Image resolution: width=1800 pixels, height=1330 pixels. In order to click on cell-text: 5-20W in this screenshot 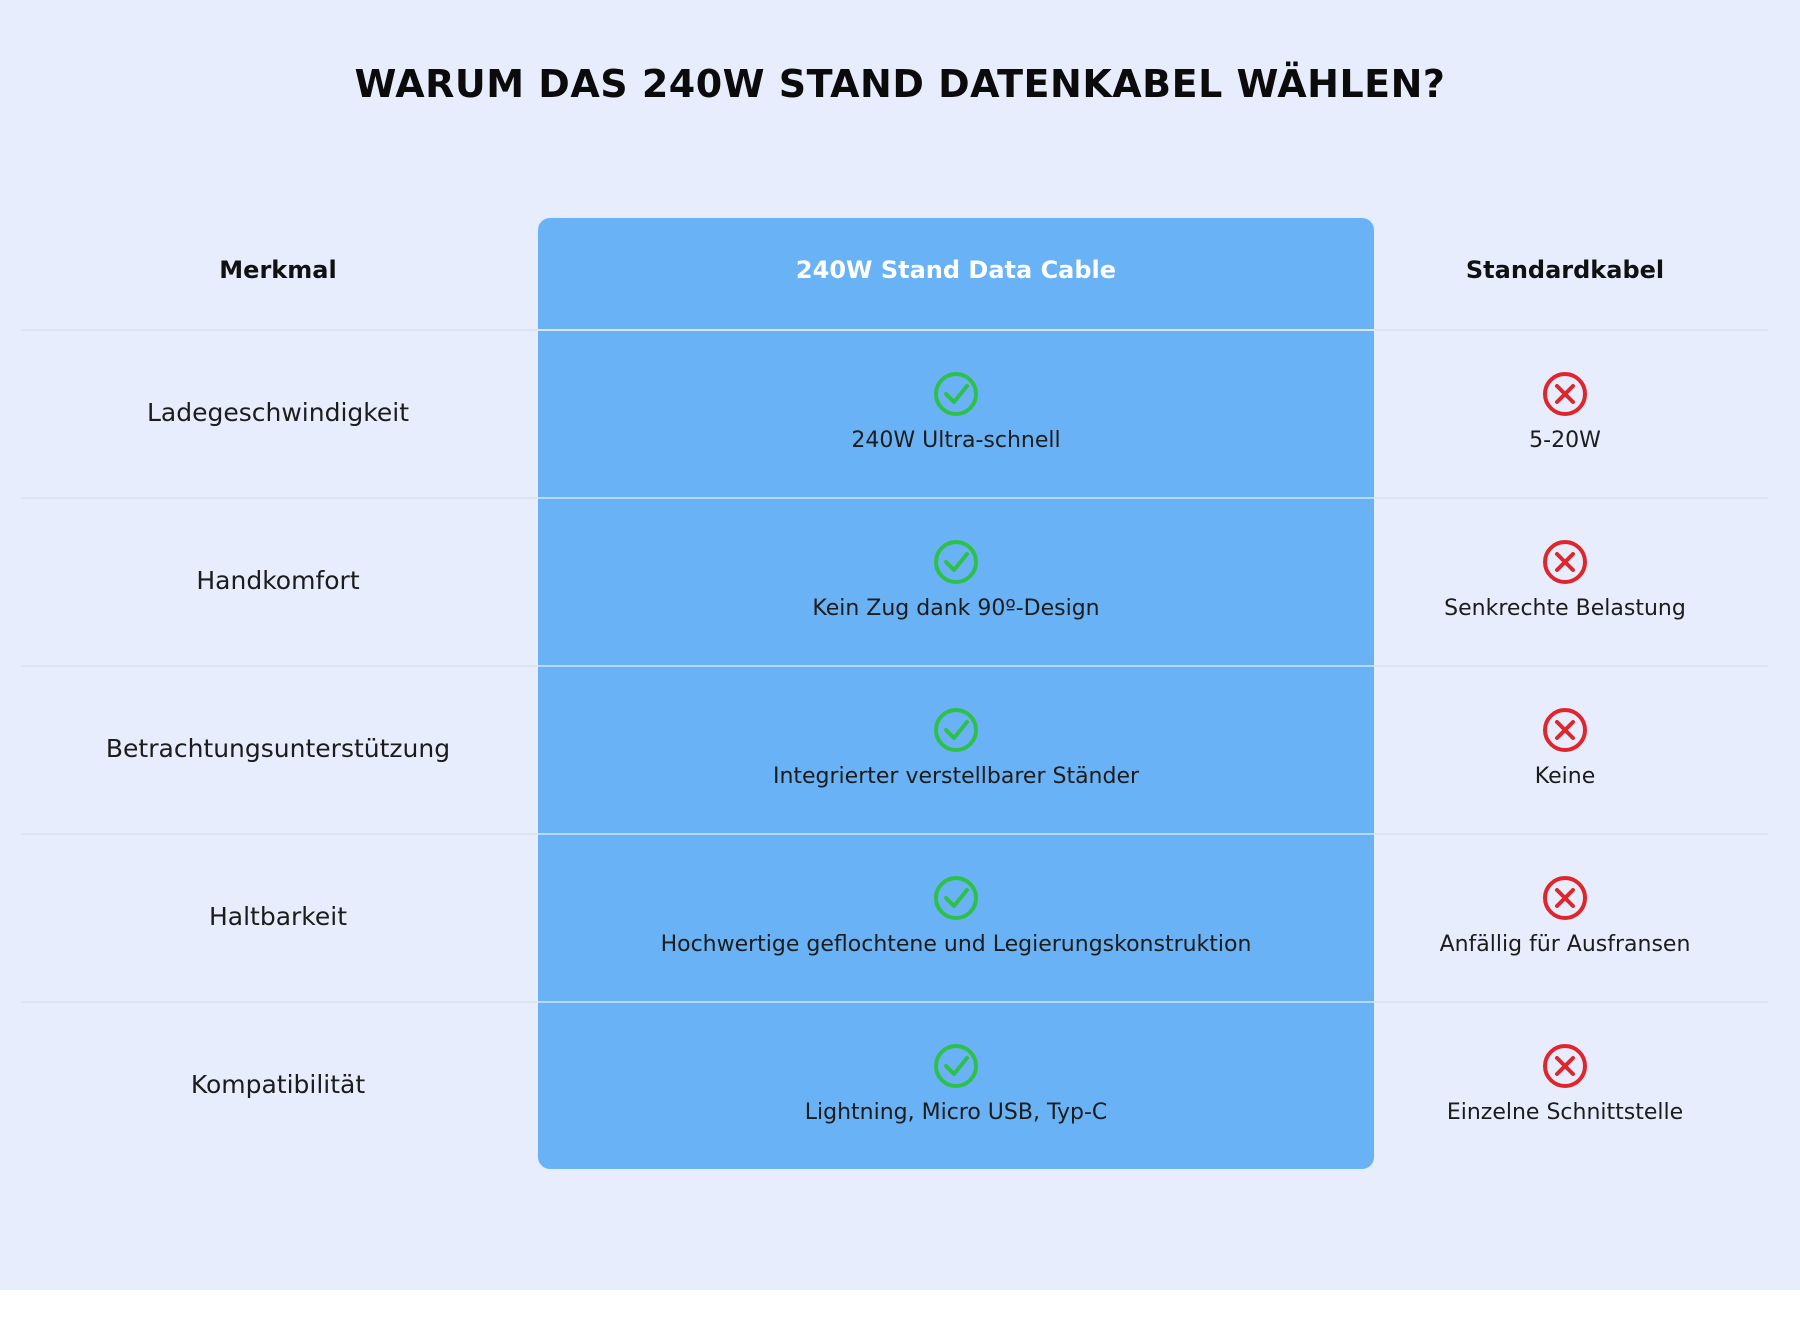, I will do `click(1565, 440)`.